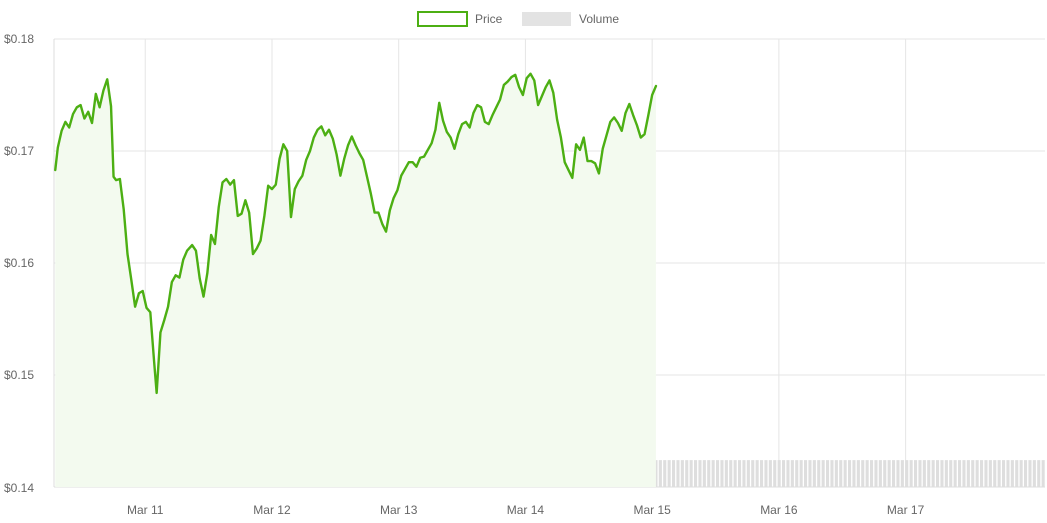  Describe the element at coordinates (546, 19) in the screenshot. I see `legend-swatch-volume` at that location.